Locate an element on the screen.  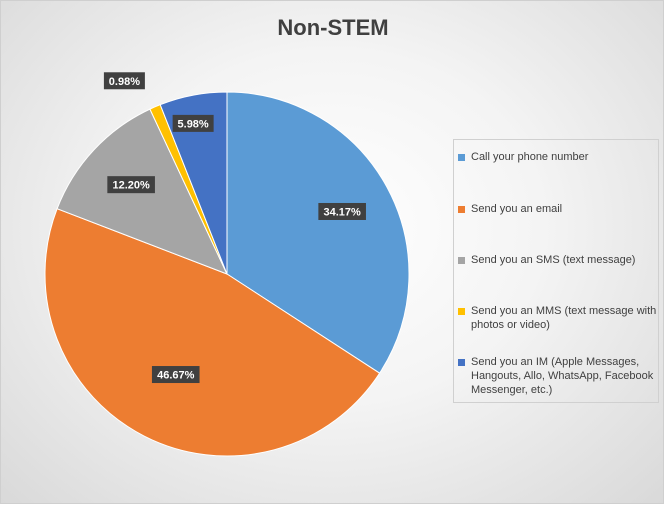
svg-text: 5.98% is located at coordinates (193, 124).